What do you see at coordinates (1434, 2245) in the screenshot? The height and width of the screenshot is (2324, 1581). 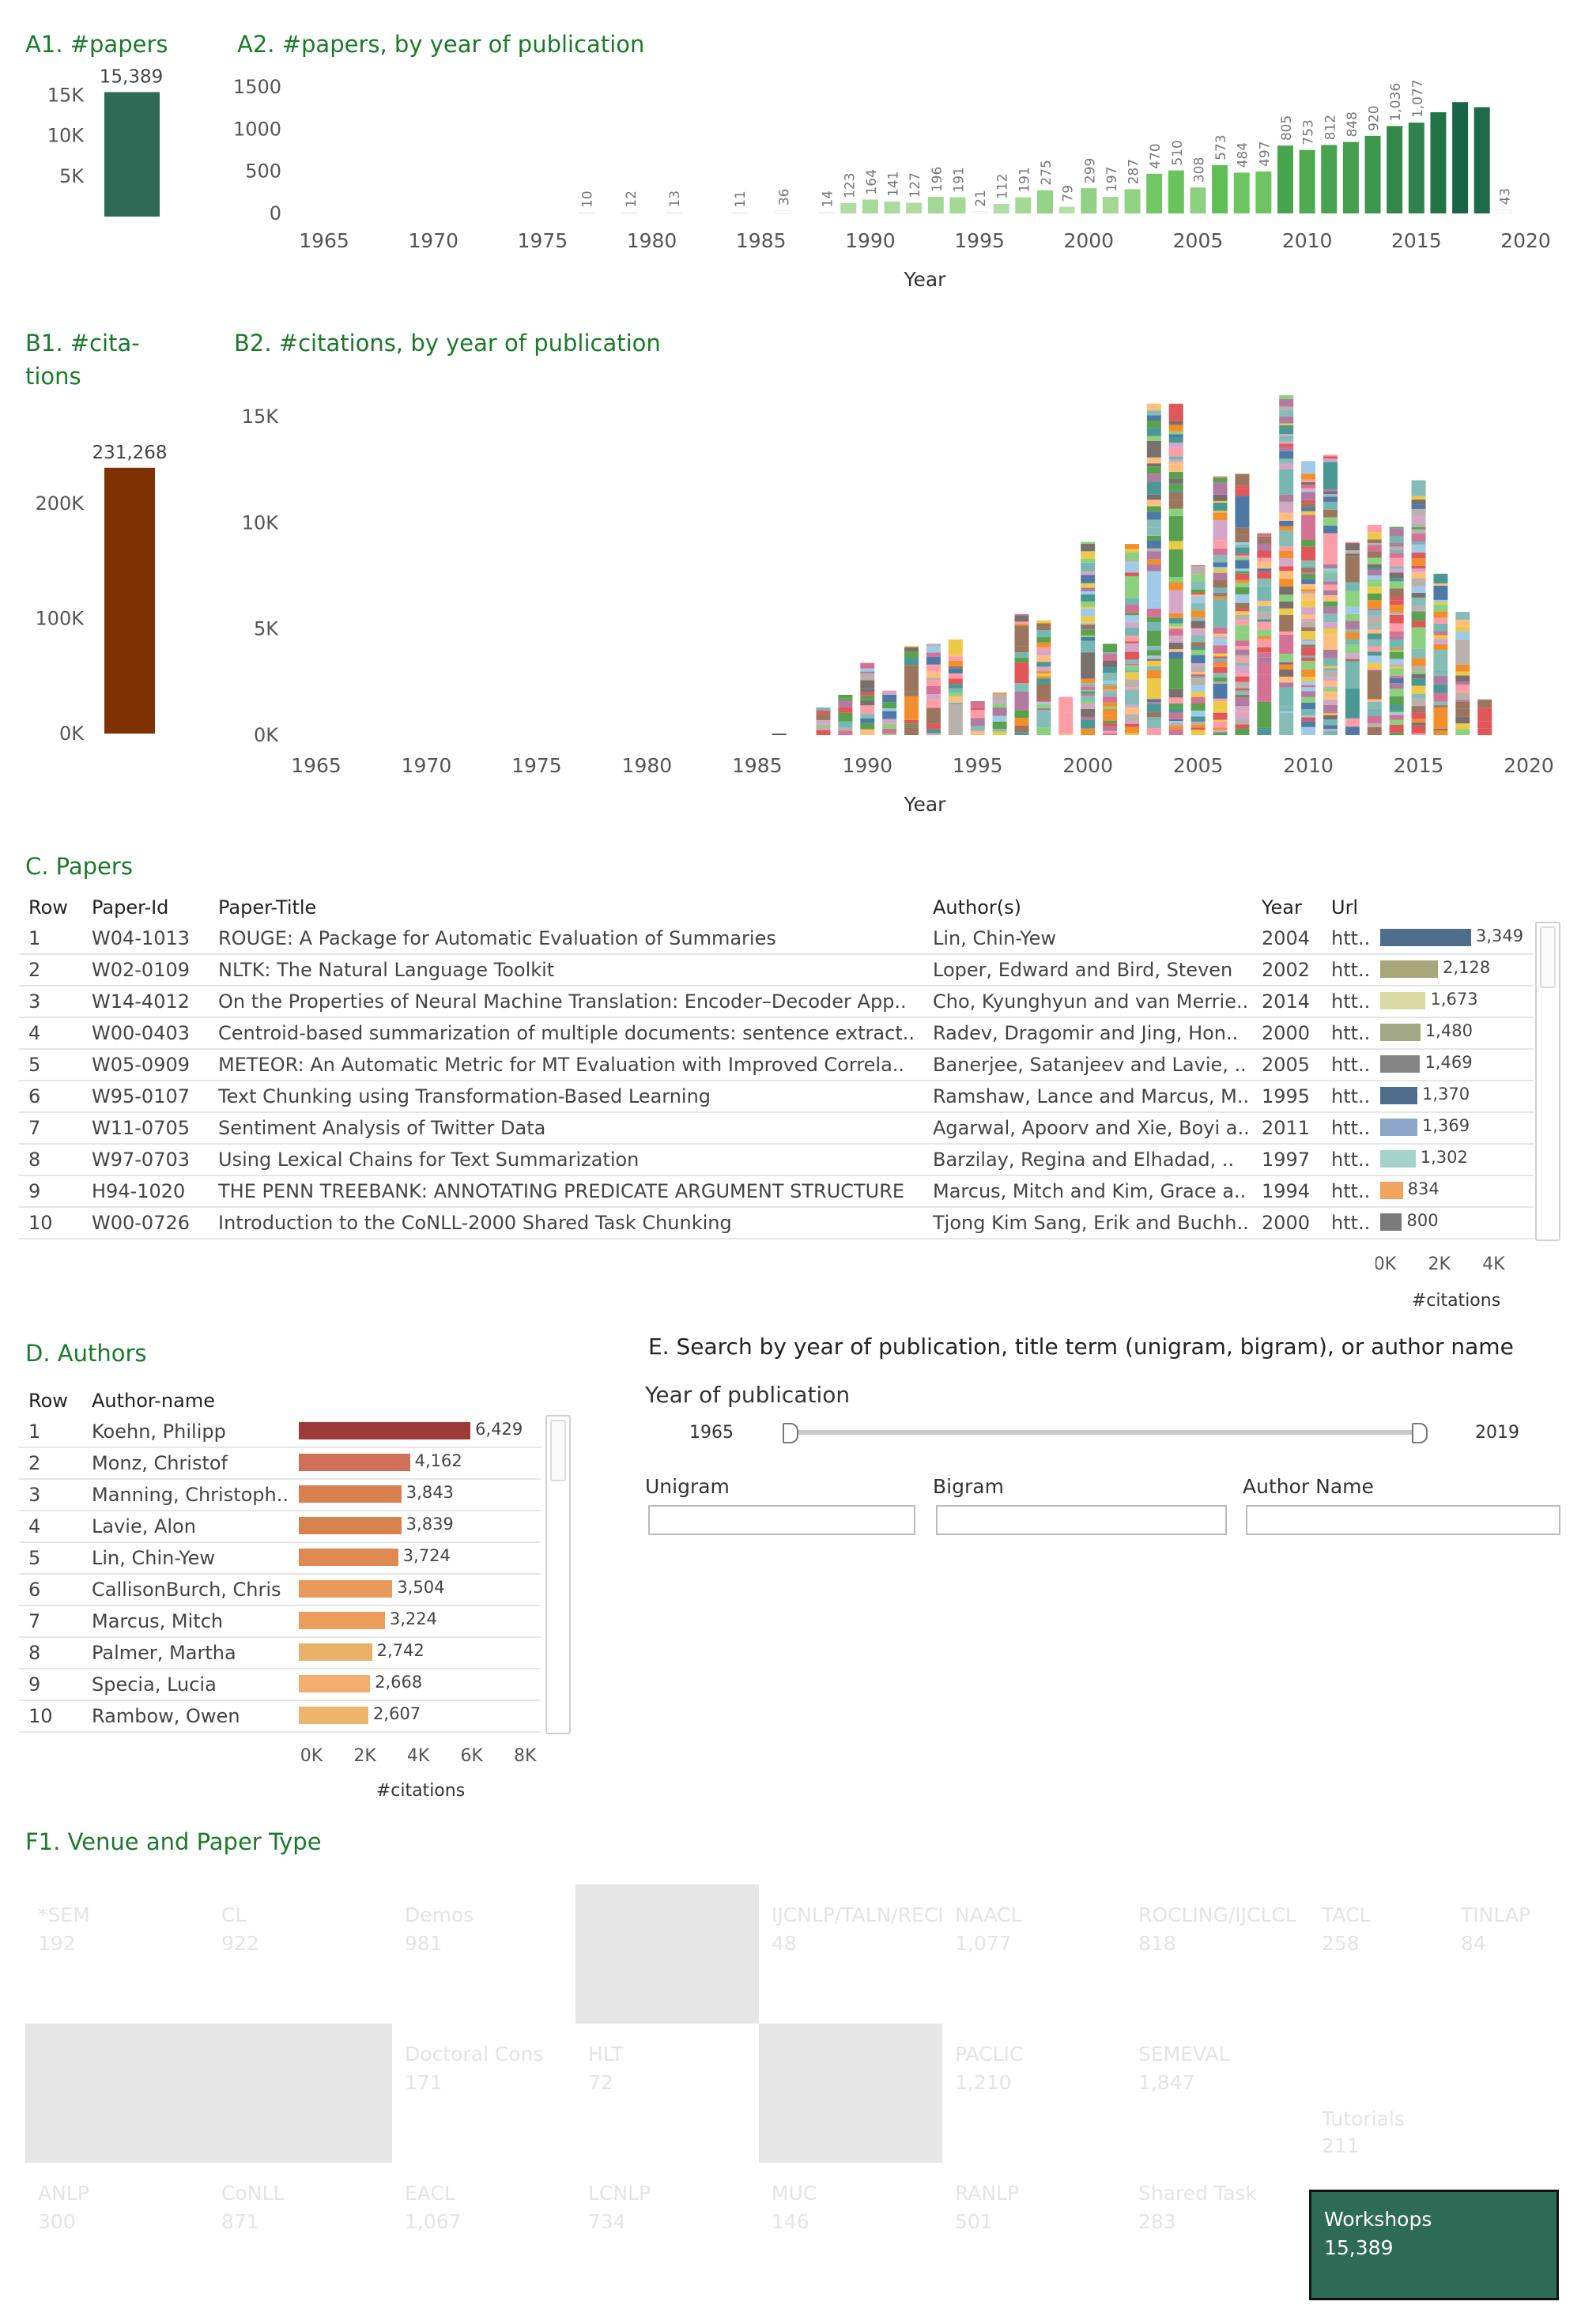 I see `treemap-tile-workshops: Workshops 15,389` at bounding box center [1434, 2245].